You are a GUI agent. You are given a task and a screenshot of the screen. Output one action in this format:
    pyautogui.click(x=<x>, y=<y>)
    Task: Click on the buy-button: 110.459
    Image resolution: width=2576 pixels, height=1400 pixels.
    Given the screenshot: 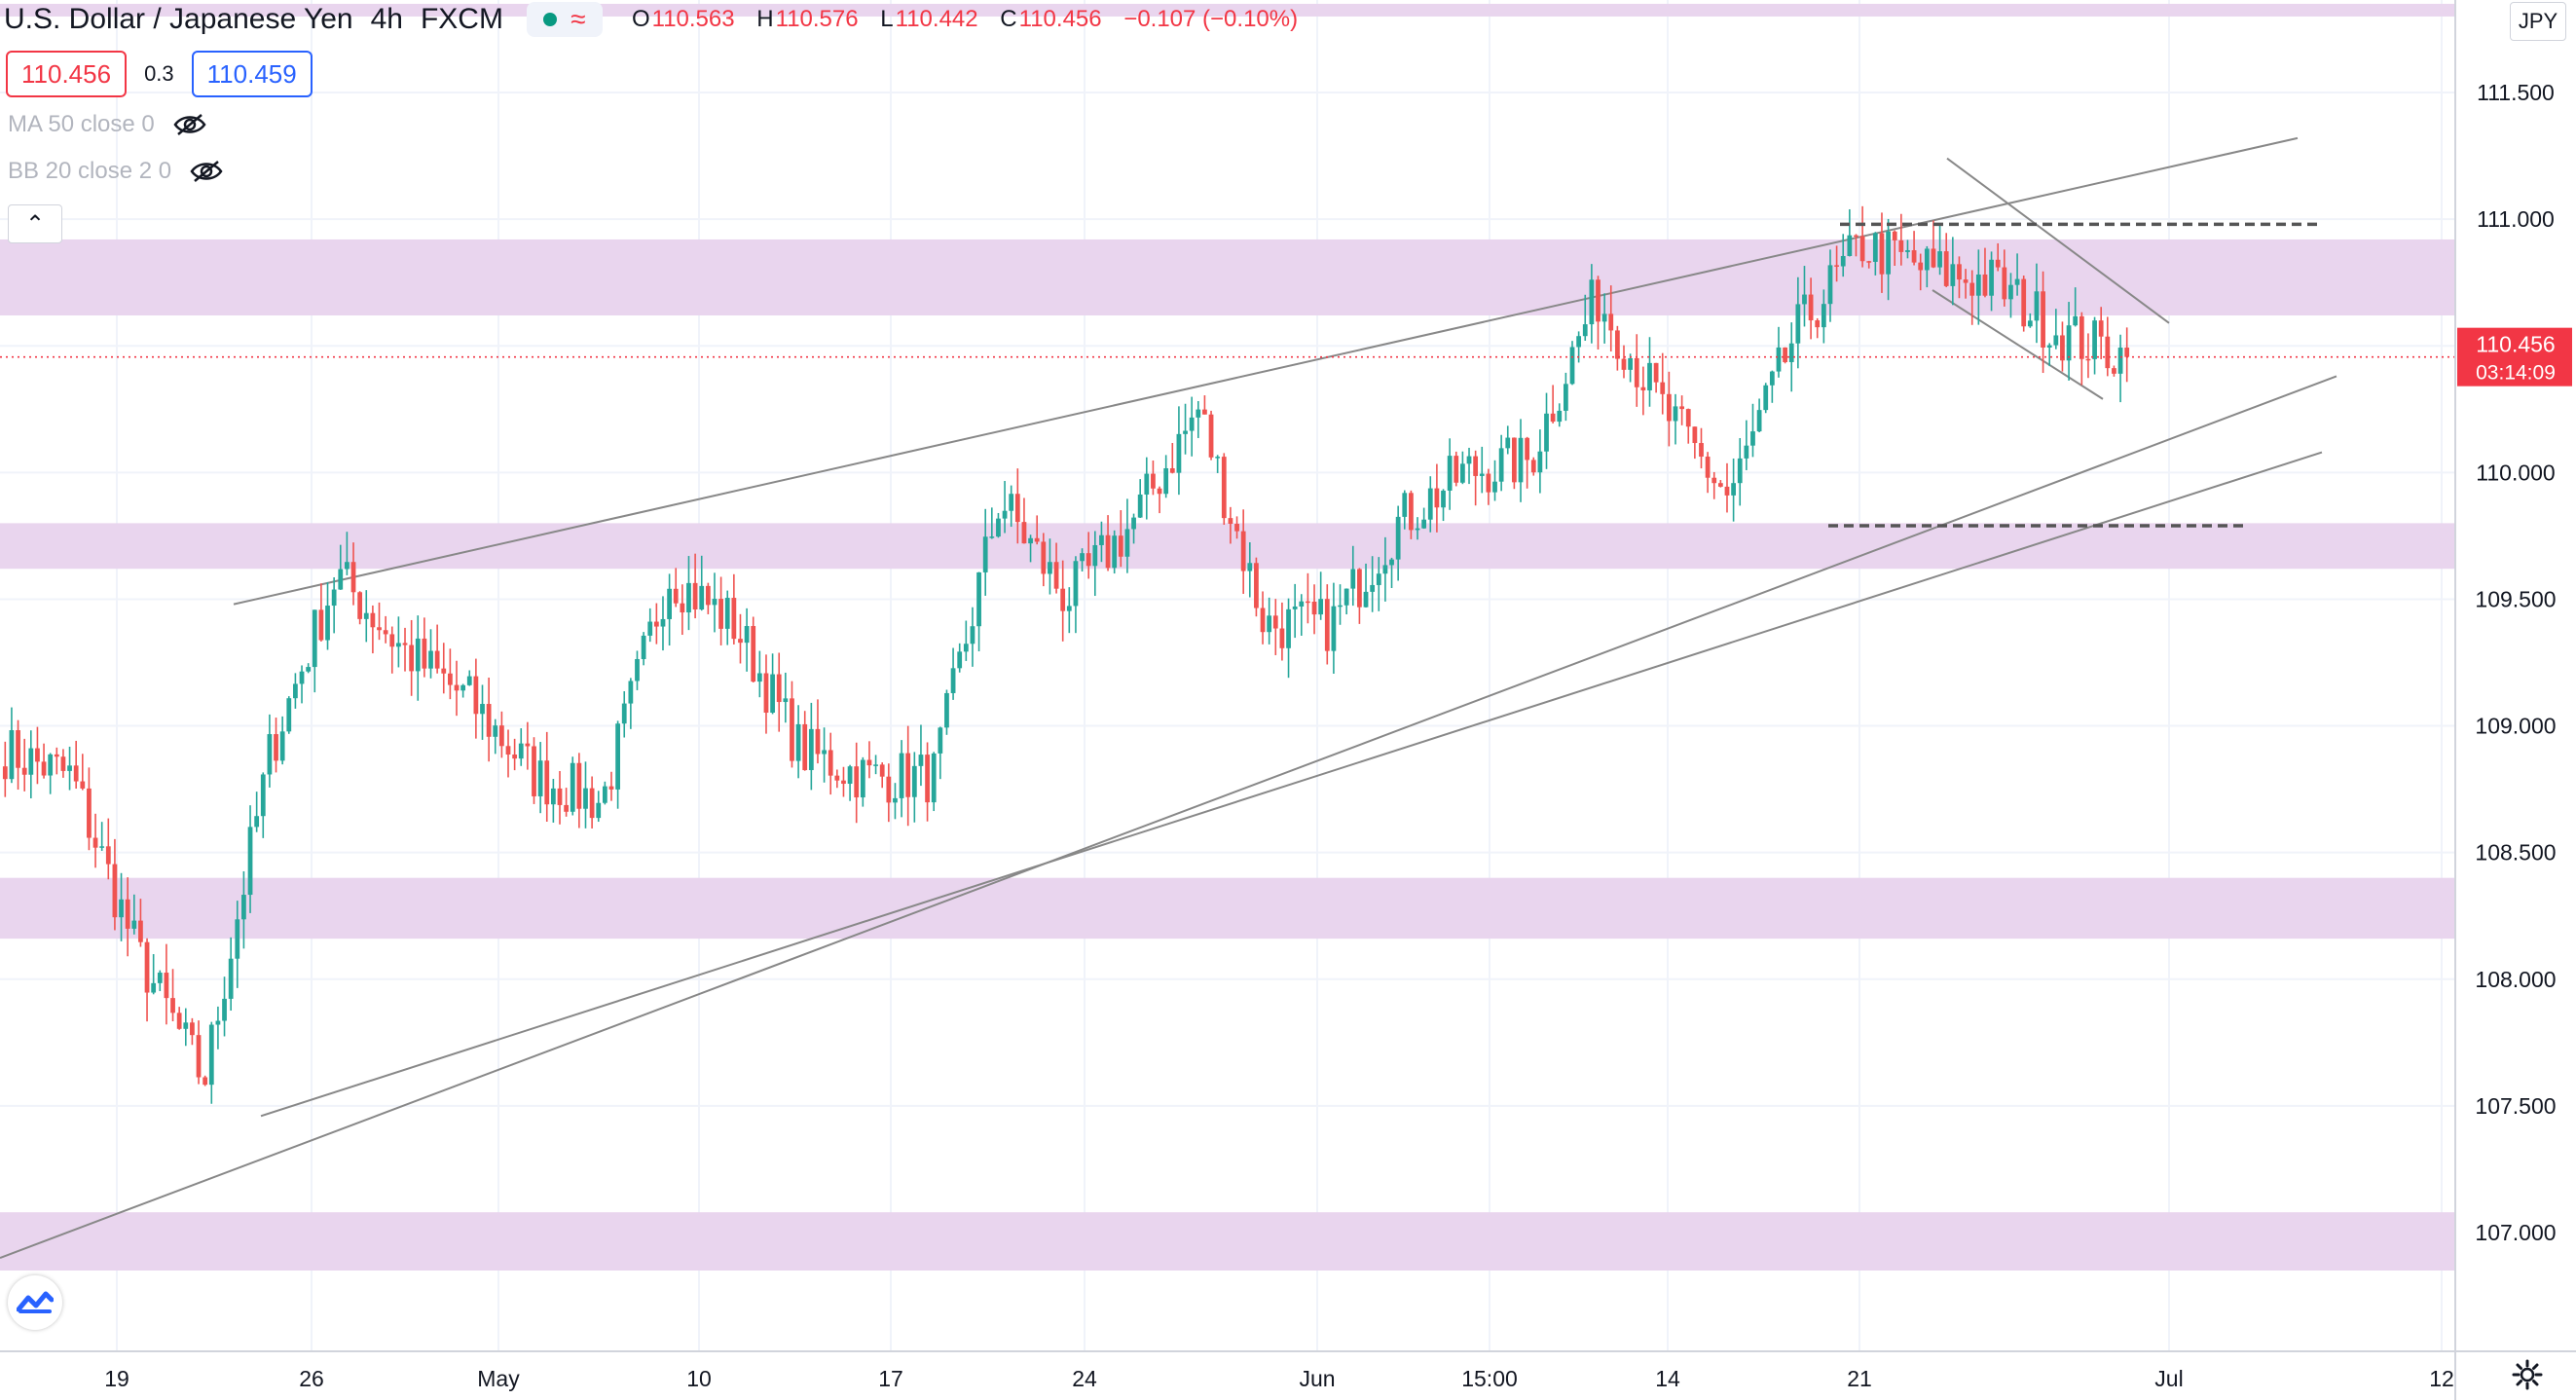 What is the action you would take?
    pyautogui.click(x=252, y=74)
    